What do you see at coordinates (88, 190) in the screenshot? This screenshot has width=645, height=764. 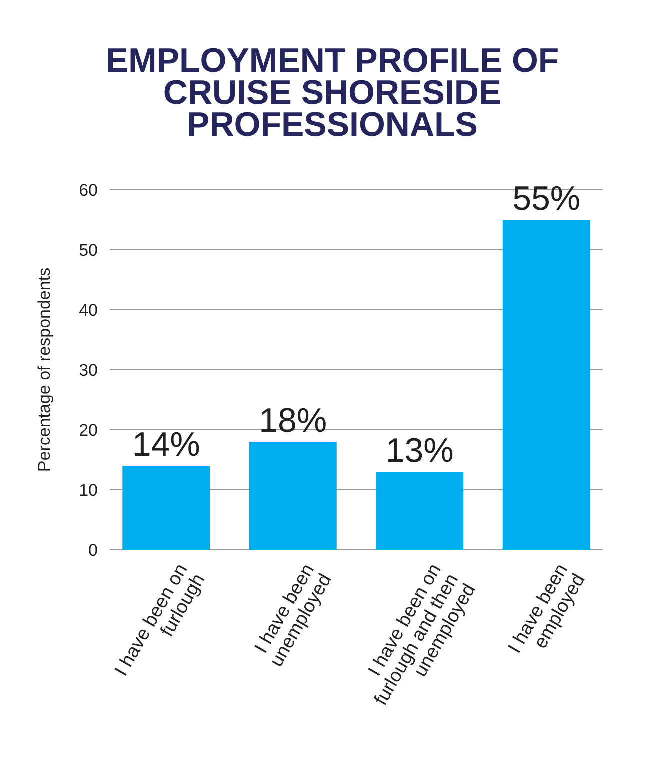 I see `y-tick-label: 60` at bounding box center [88, 190].